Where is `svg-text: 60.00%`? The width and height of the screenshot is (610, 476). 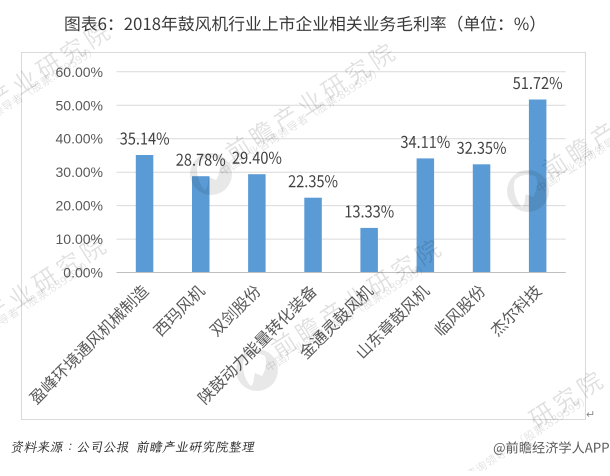 svg-text: 60.00% is located at coordinates (79, 72).